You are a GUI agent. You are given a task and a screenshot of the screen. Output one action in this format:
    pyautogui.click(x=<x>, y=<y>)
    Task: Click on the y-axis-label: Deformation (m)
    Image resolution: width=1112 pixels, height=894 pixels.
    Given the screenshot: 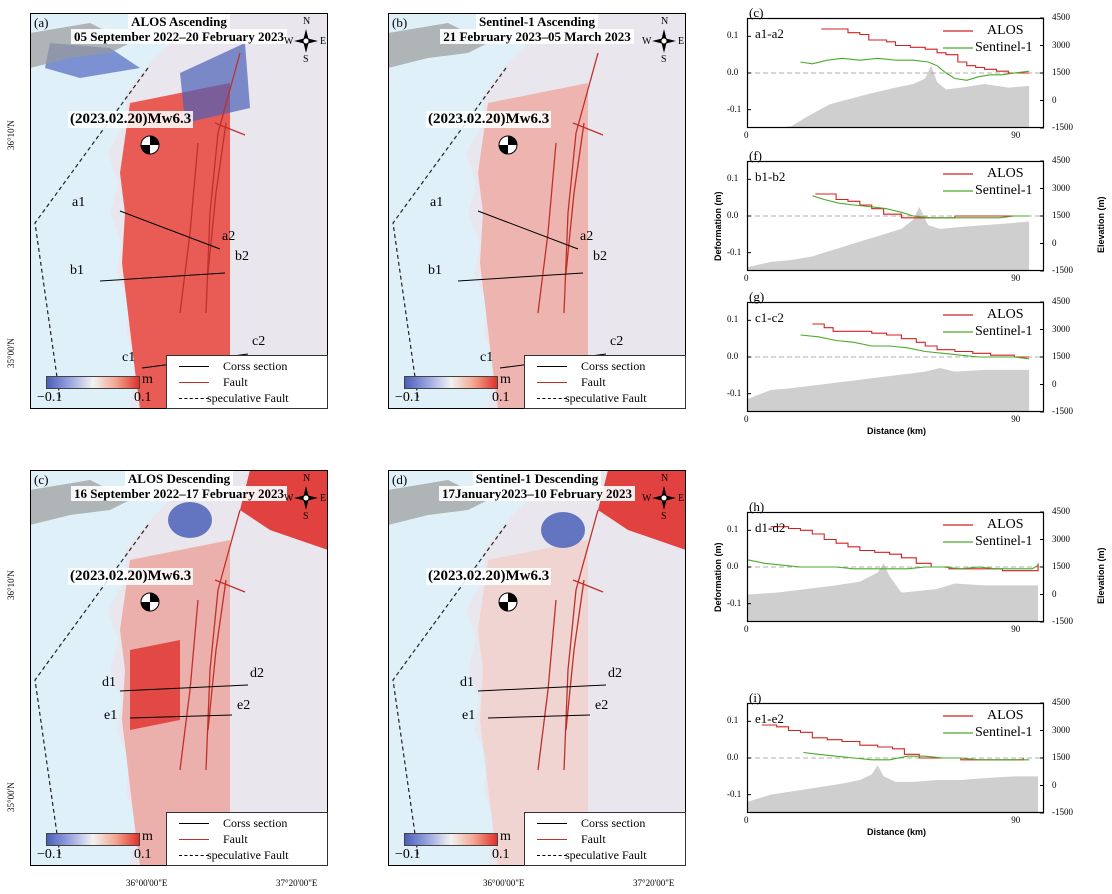 What is the action you would take?
    pyautogui.click(x=718, y=226)
    